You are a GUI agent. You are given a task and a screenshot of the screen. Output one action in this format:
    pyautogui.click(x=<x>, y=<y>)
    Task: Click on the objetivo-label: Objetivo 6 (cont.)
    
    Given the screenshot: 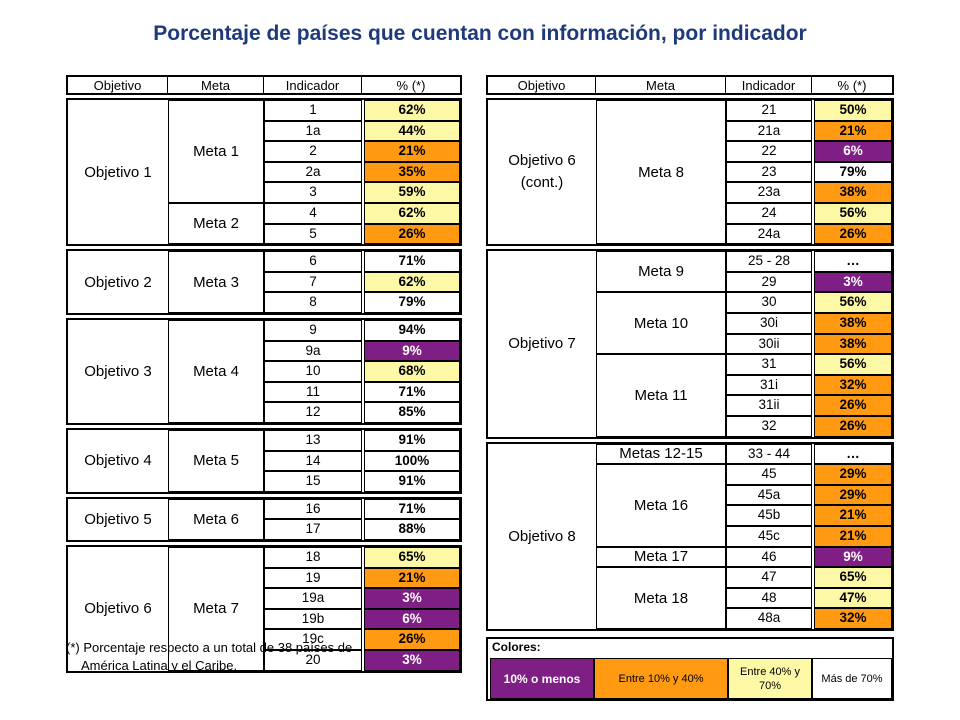 What is the action you would take?
    pyautogui.click(x=542, y=172)
    